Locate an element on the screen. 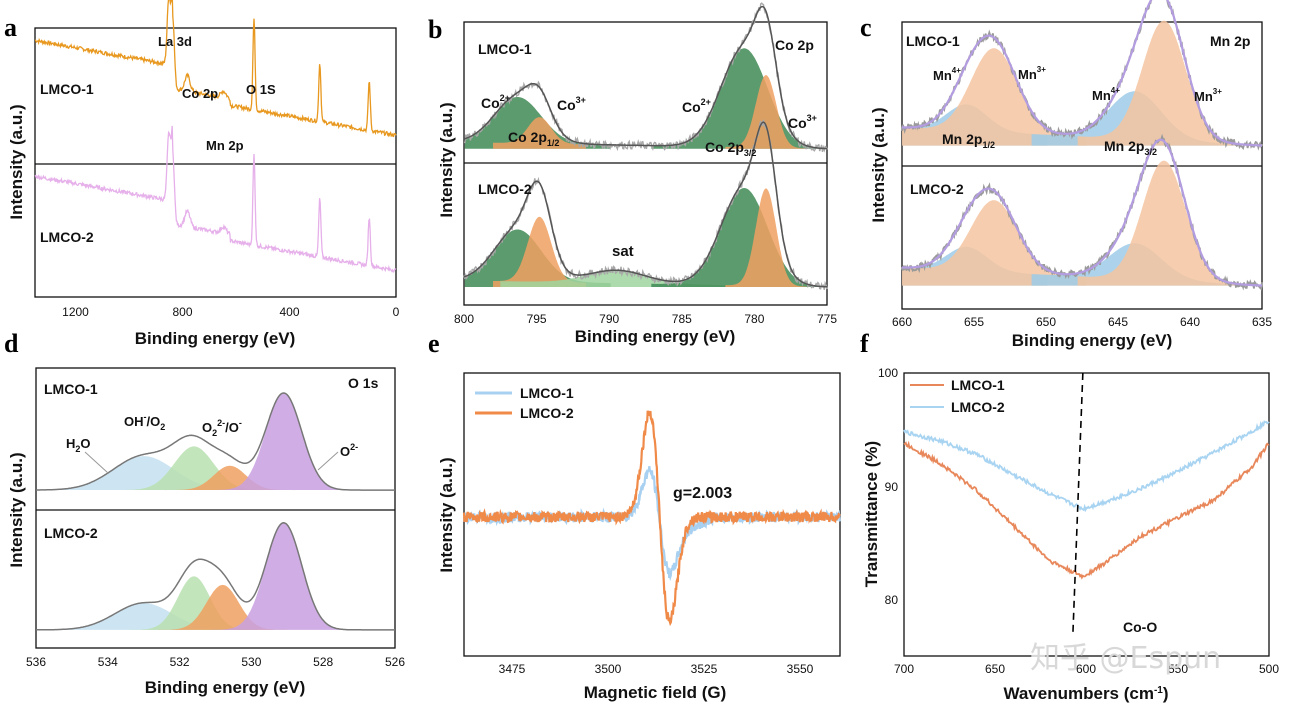 The width and height of the screenshot is (1298, 712). panel-f-frame is located at coordinates (1086, 514).